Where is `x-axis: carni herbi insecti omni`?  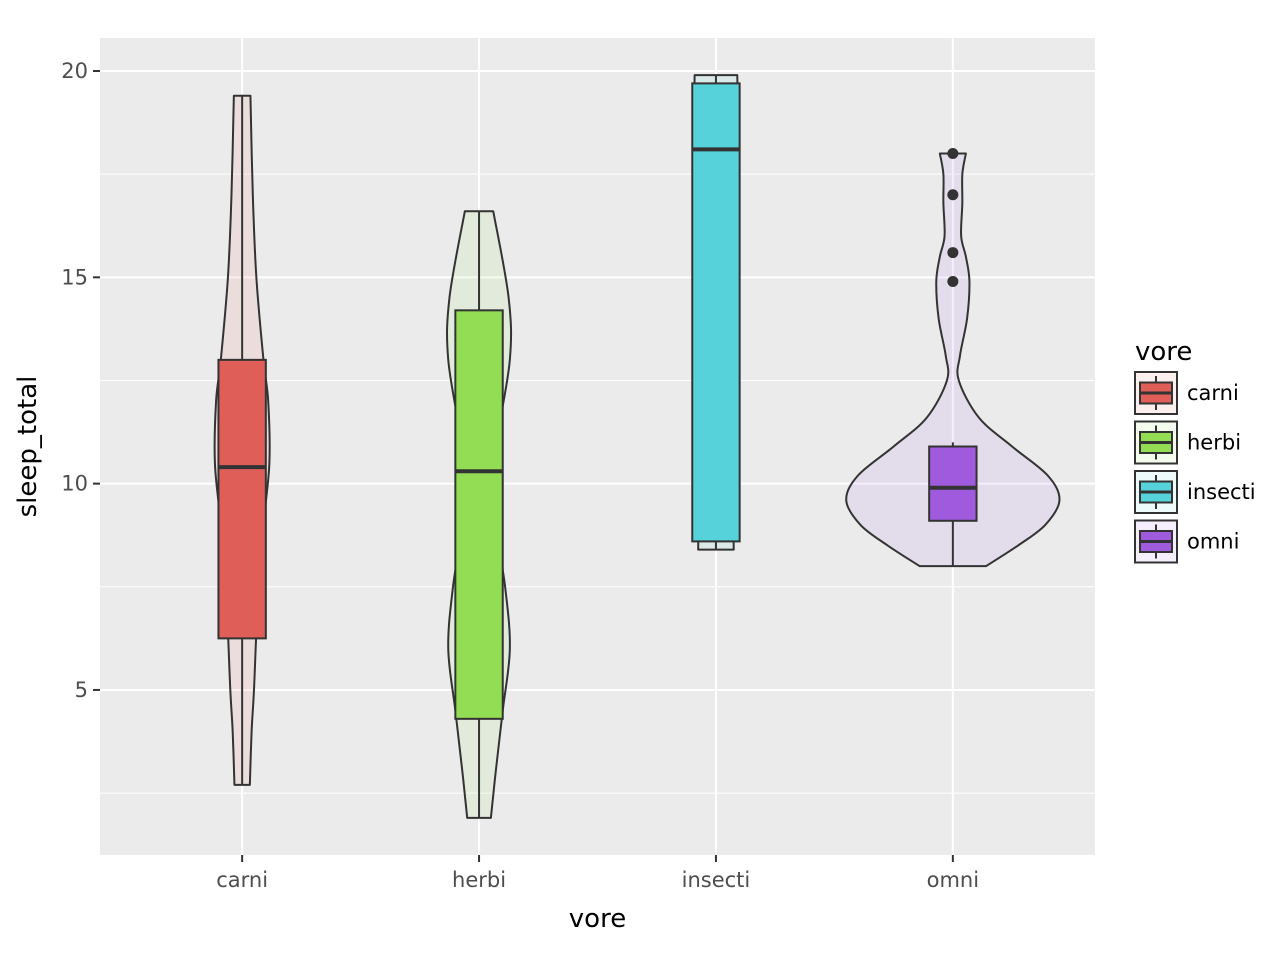
x-axis: carni herbi insecti omni is located at coordinates (597, 873).